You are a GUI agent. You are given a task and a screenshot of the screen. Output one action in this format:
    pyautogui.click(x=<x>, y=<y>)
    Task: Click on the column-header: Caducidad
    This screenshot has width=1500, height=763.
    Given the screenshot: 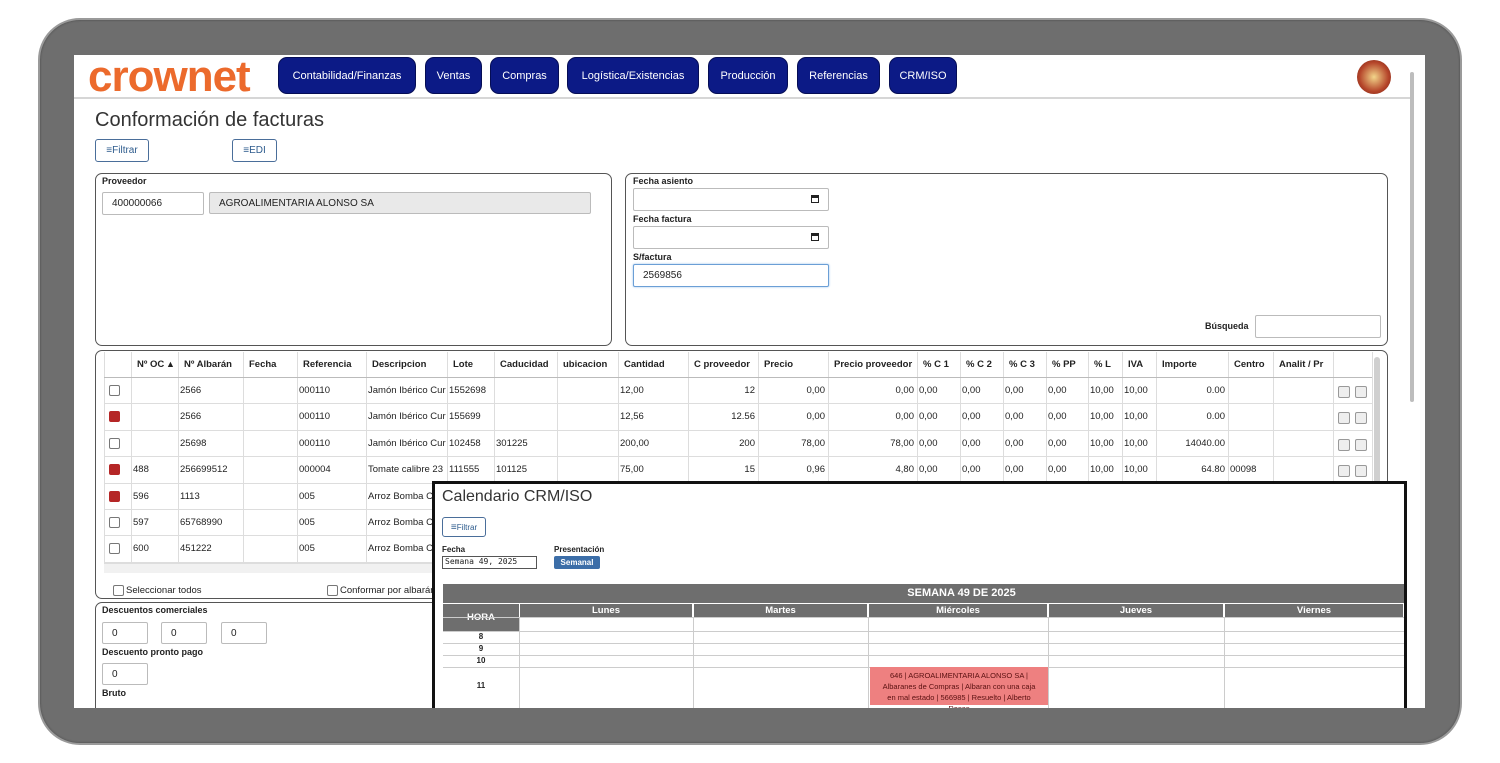 What is the action you would take?
    pyautogui.click(x=524, y=364)
    